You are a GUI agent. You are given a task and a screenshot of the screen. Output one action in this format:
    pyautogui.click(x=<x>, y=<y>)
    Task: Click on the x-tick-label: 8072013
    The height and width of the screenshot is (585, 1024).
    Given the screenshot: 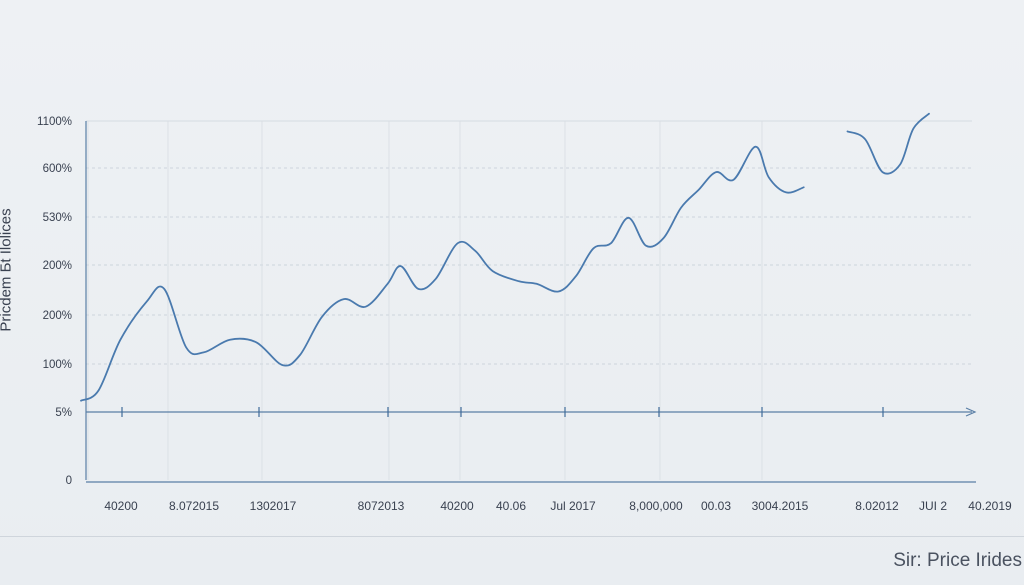 What is the action you would take?
    pyautogui.click(x=381, y=506)
    